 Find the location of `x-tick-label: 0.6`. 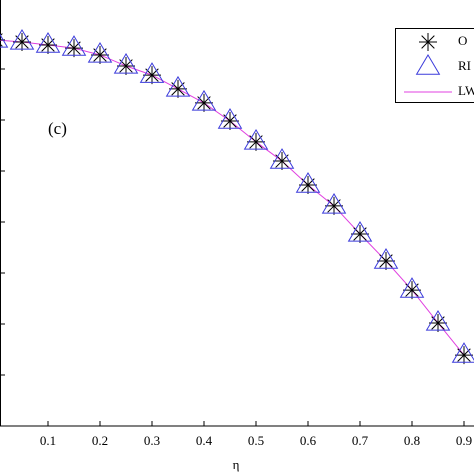

x-tick-label: 0.6 is located at coordinates (308, 440).